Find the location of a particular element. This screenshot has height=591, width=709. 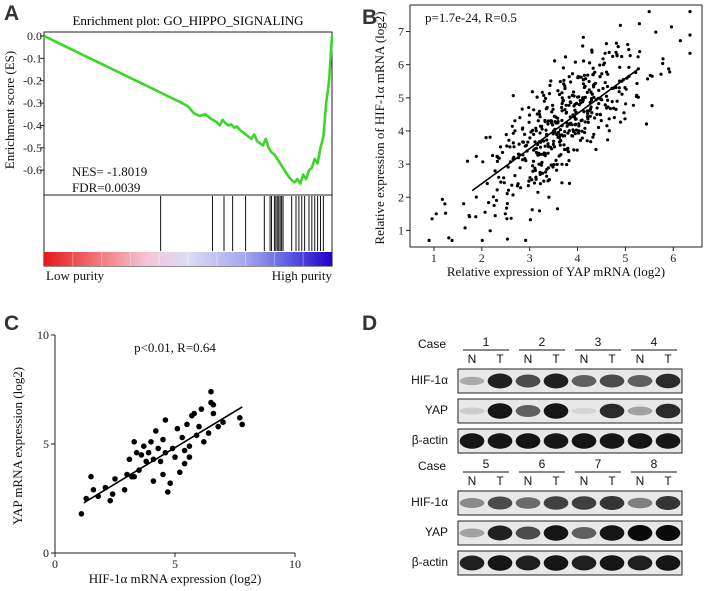

scatter-c-xtick-label: 0 is located at coordinates (55, 564).